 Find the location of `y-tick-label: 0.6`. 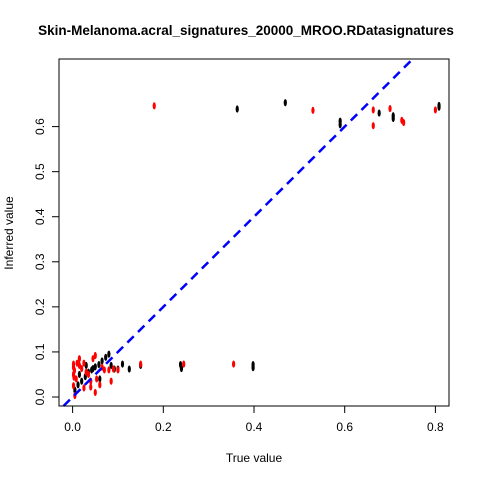

y-tick-label: 0.6 is located at coordinates (40, 126).